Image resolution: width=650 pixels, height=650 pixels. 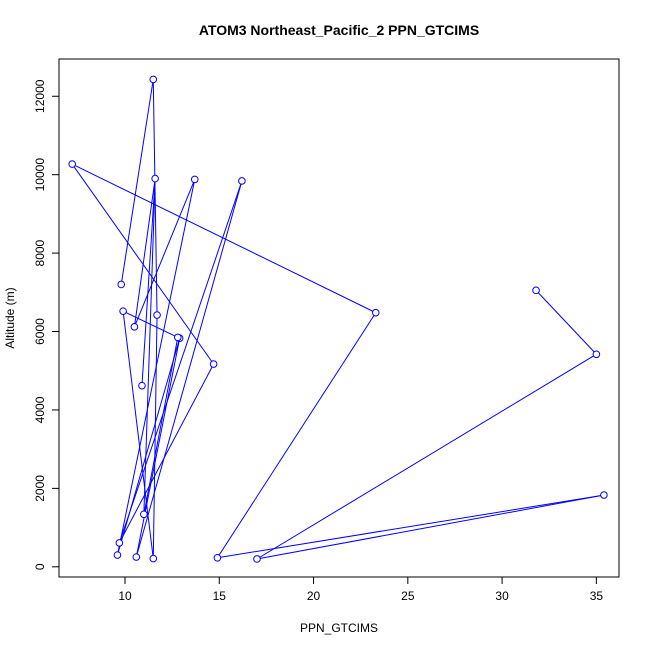 I want to click on x-tick-label: 10, so click(x=125, y=596).